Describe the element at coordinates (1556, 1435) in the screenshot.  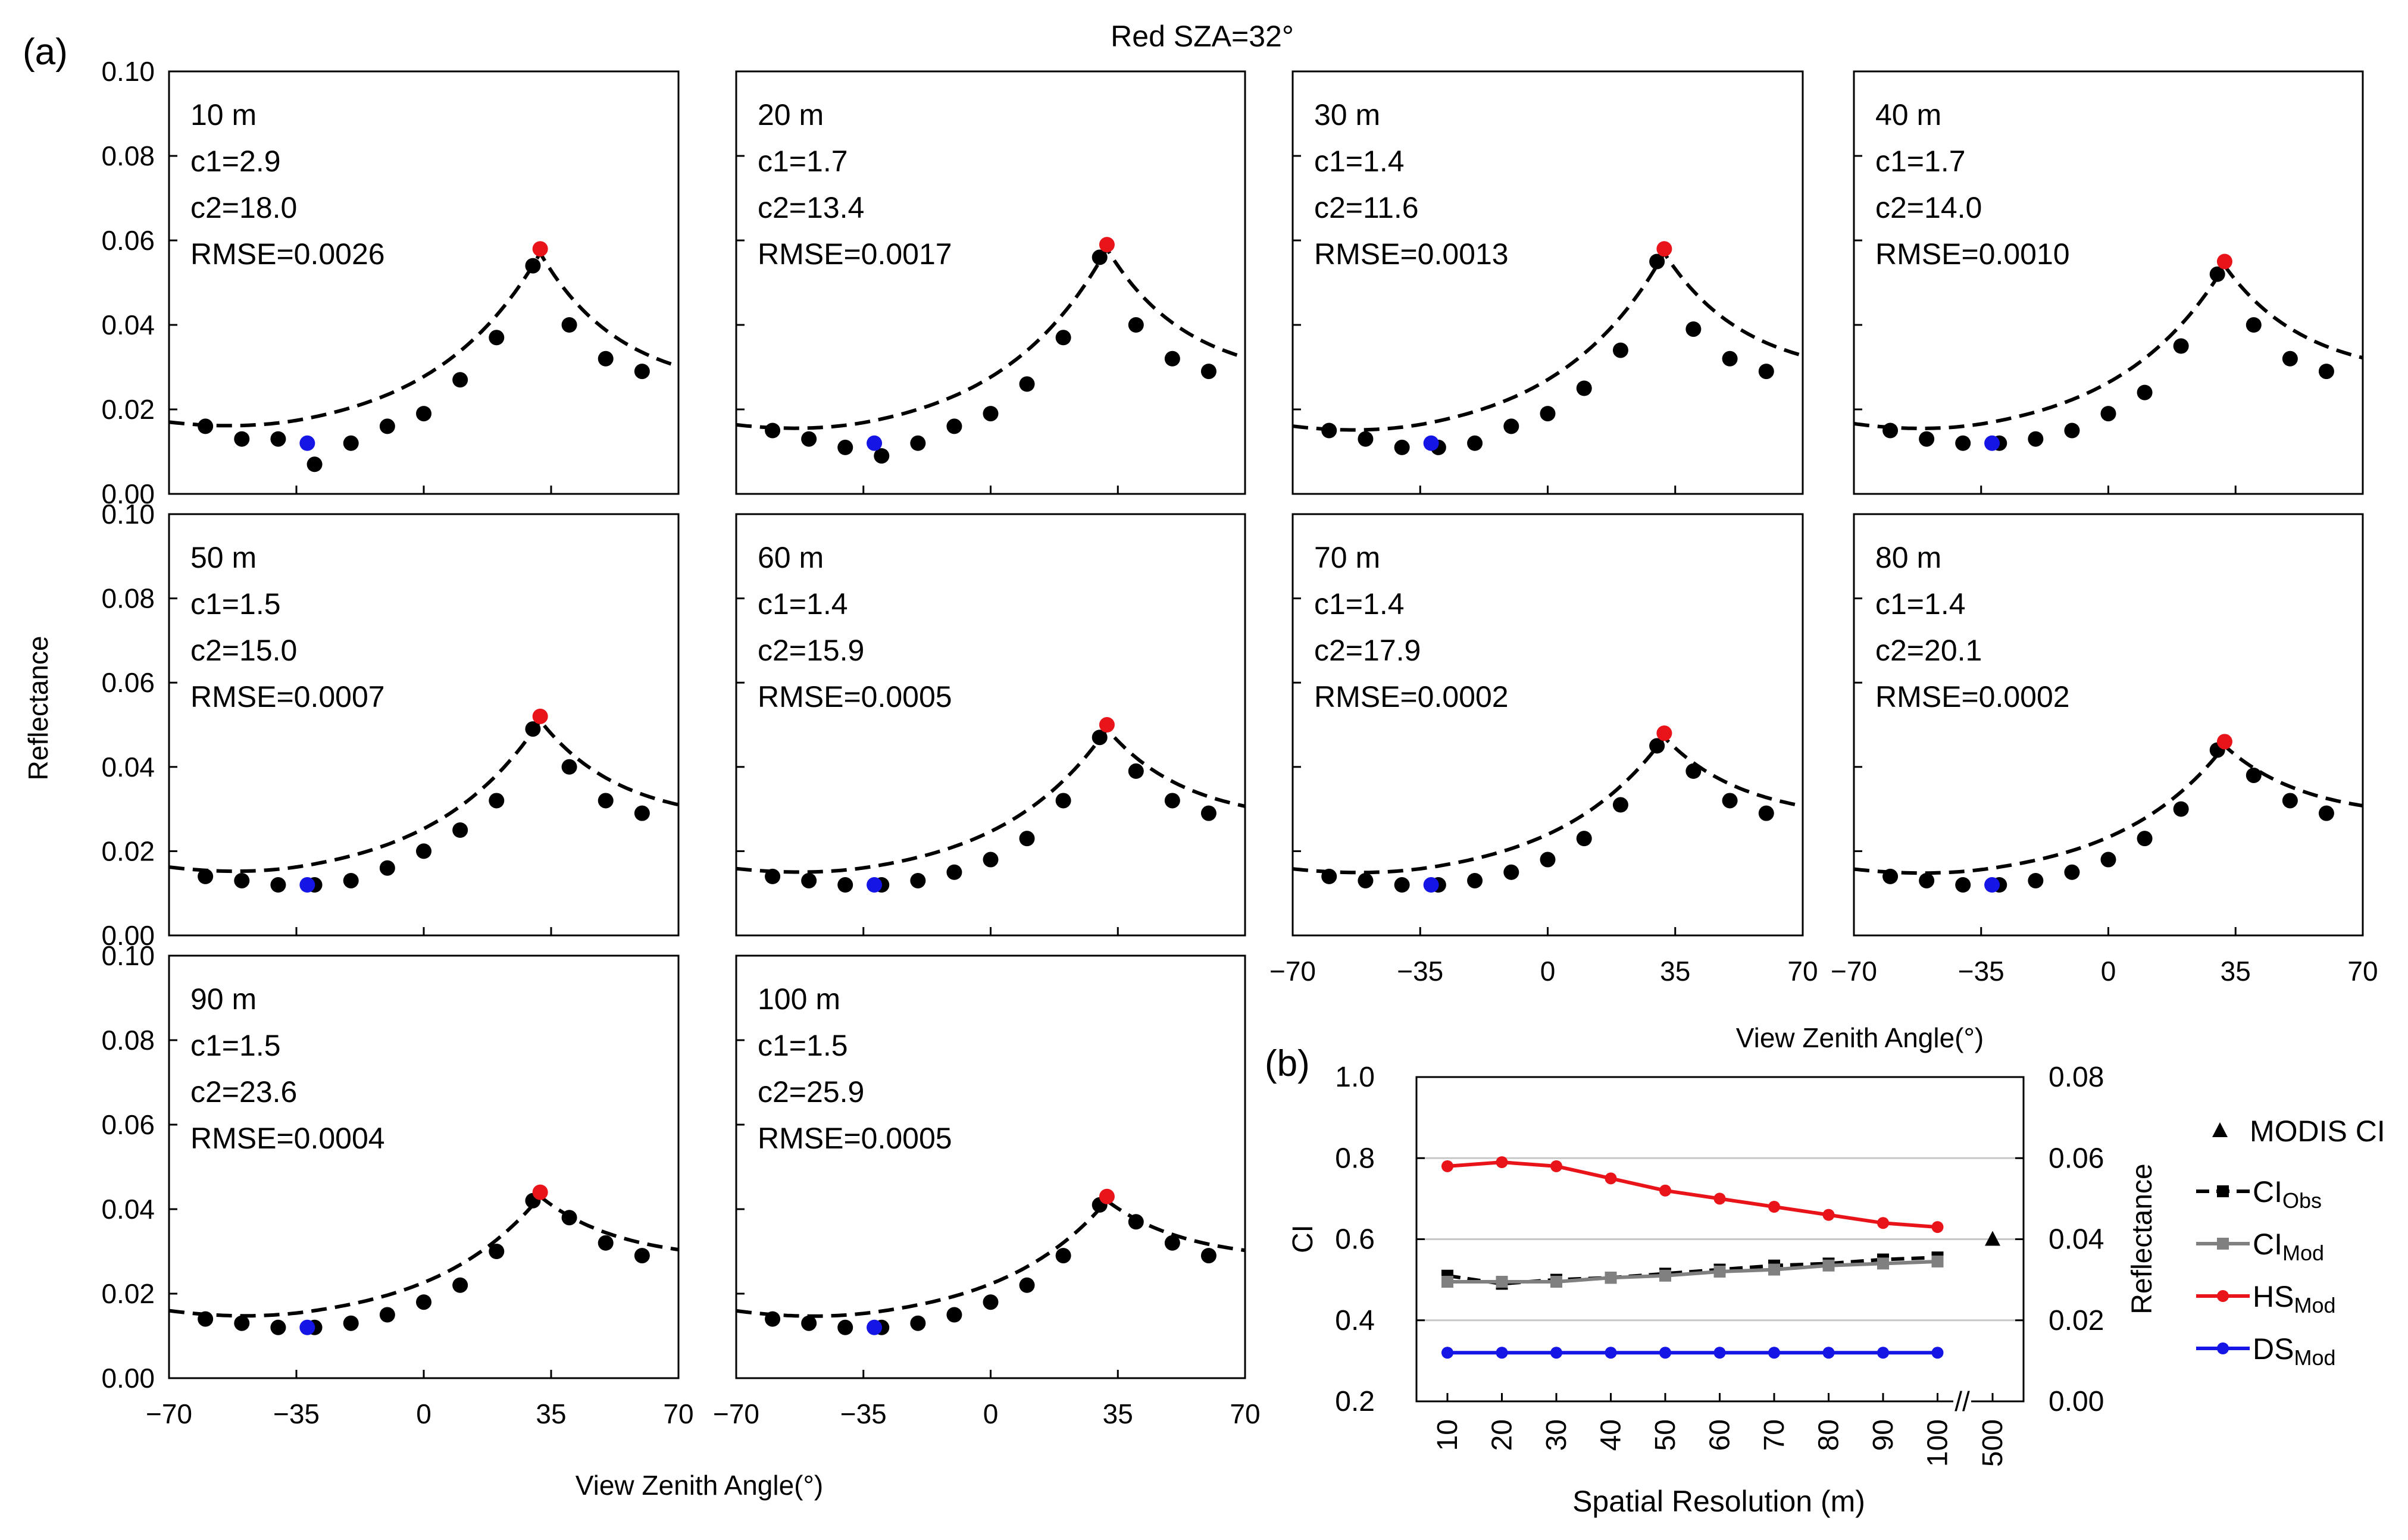
I see `x-tick-label: 30` at that location.